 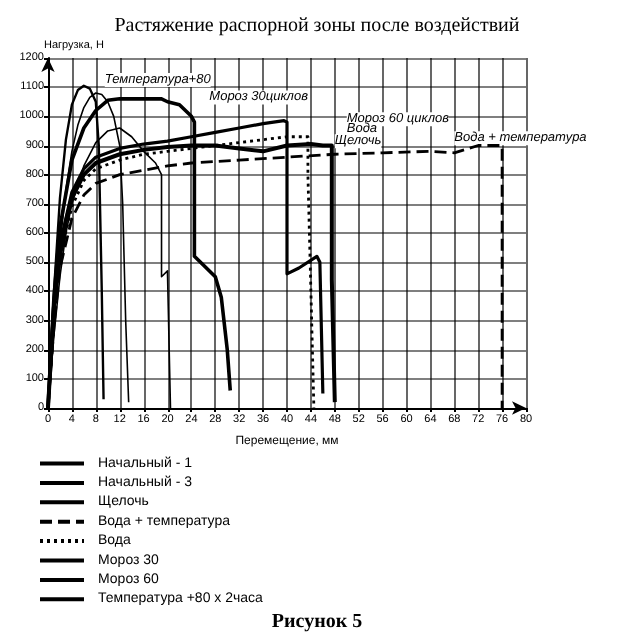 I want to click on text: Рисунок 5, so click(x=317, y=622).